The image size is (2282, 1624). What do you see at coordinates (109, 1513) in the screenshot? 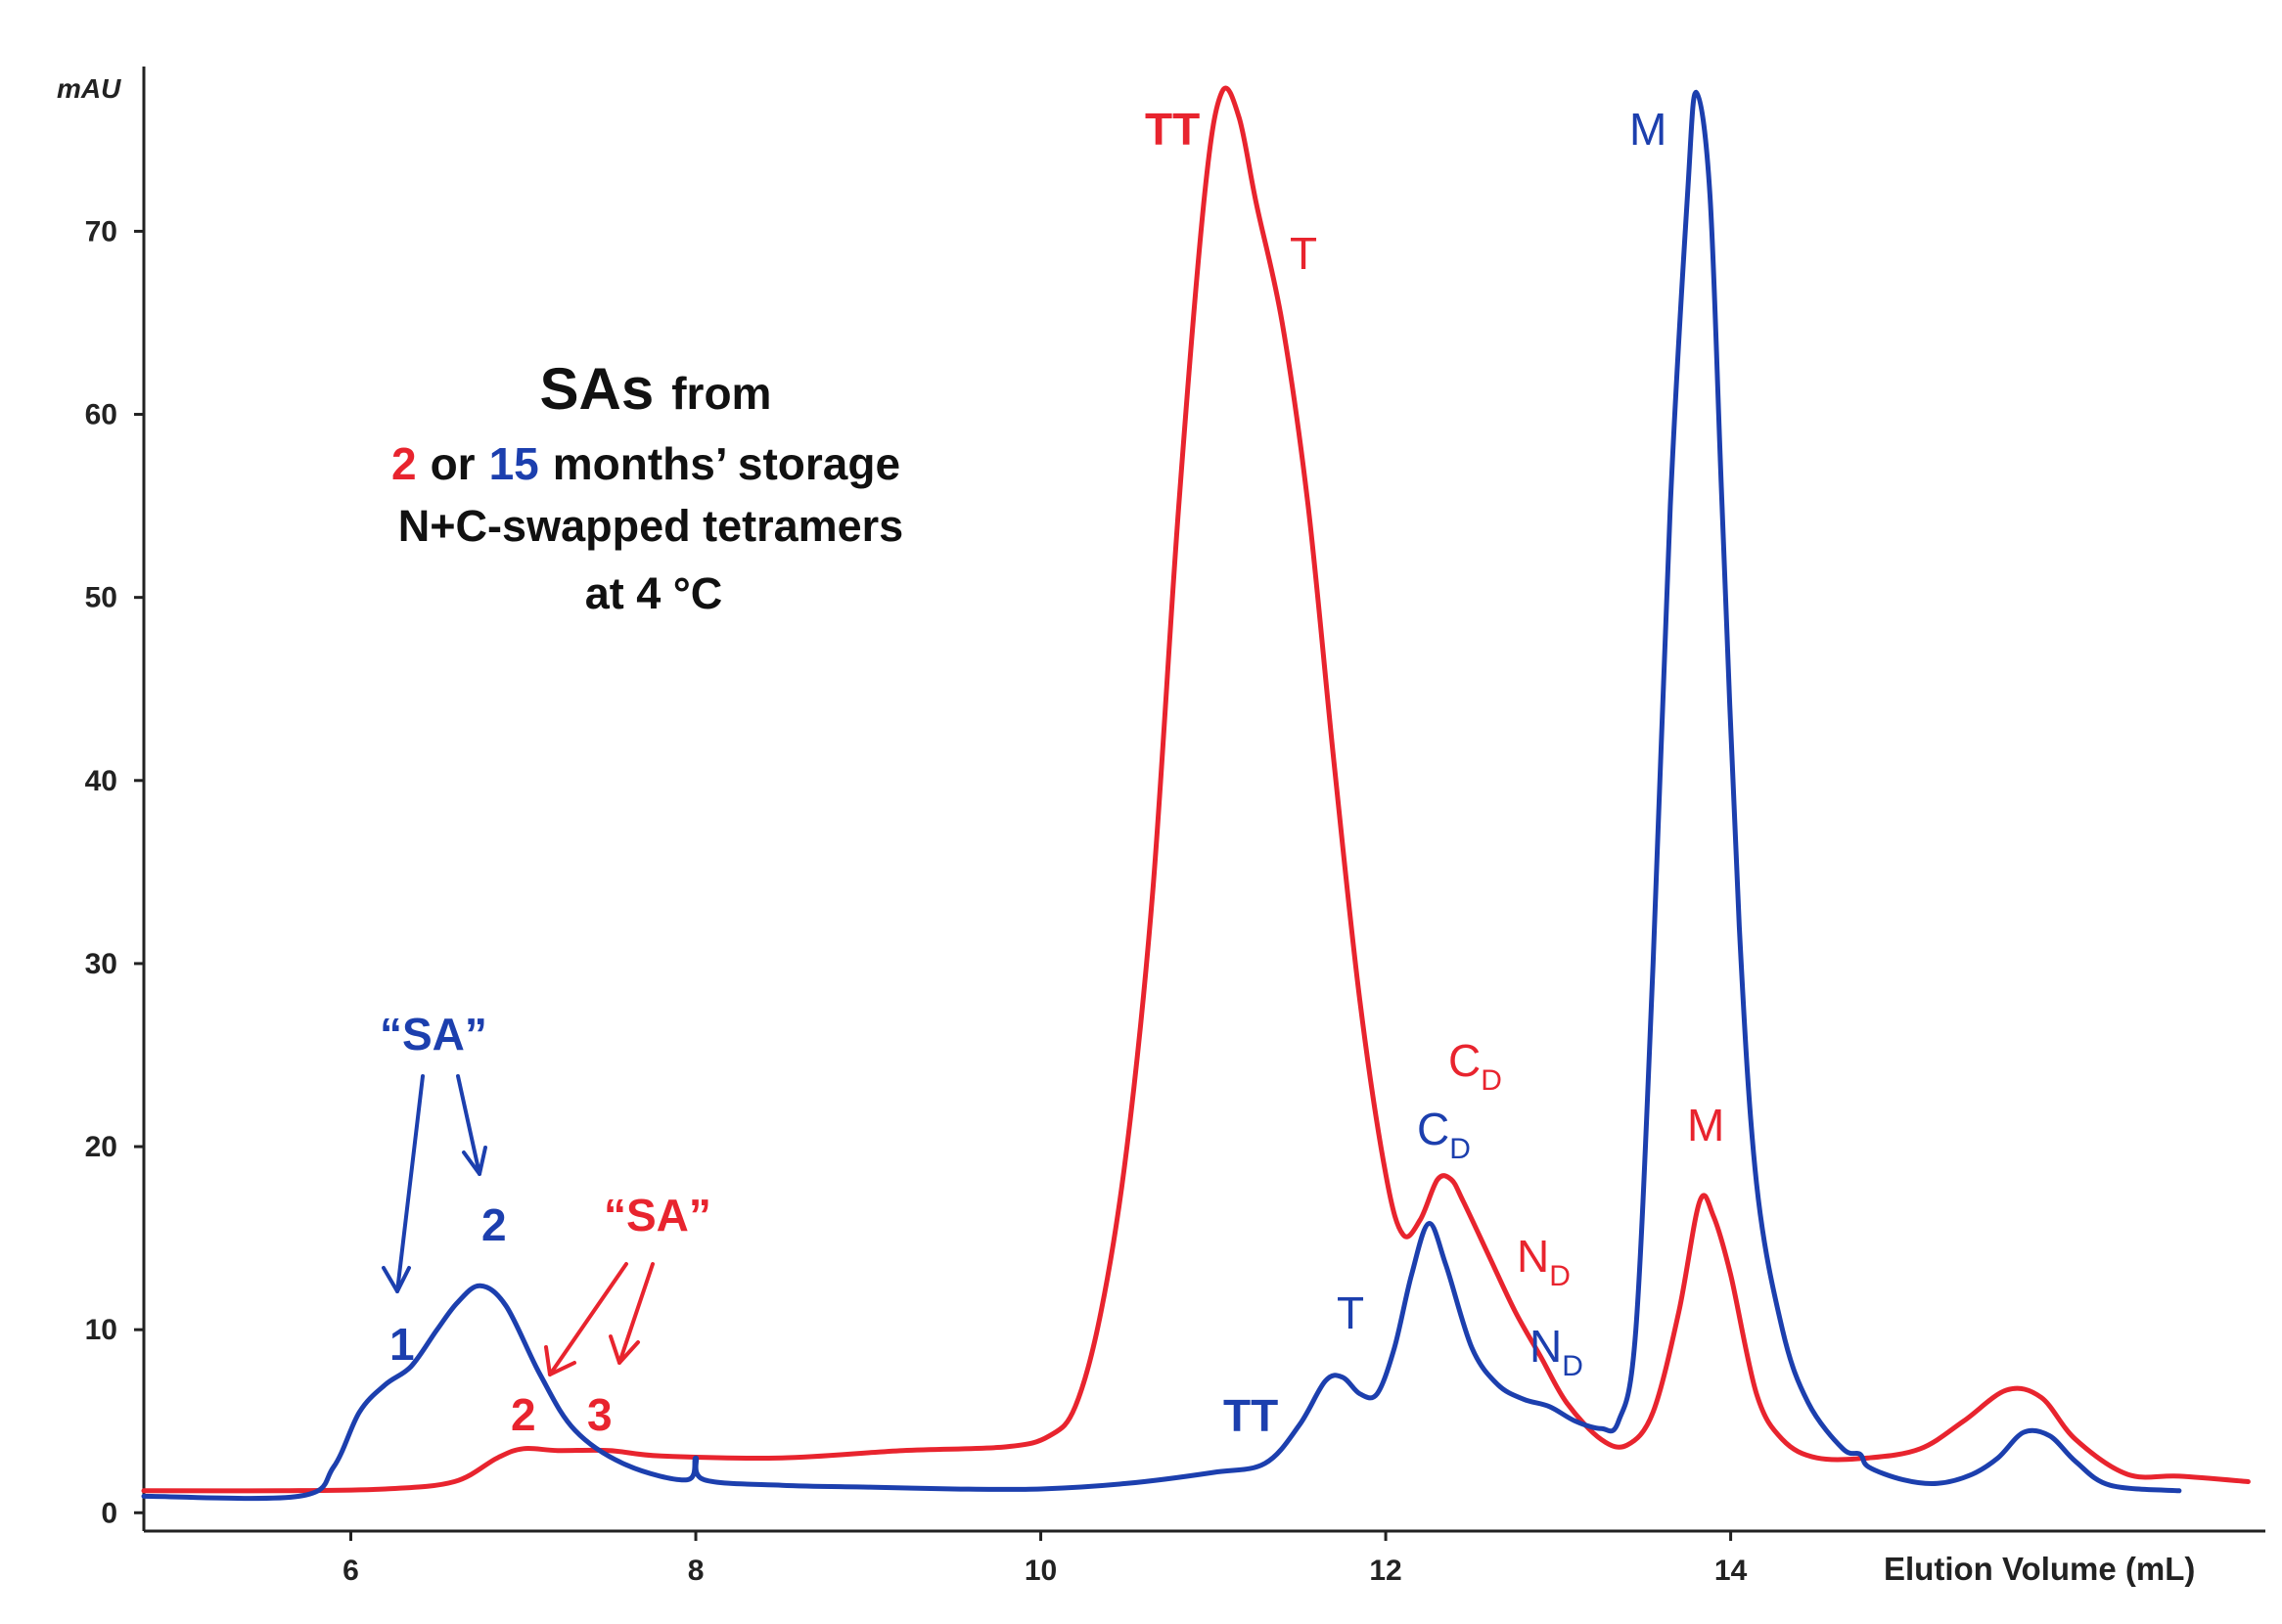
I see `y-tick-label: 0` at bounding box center [109, 1513].